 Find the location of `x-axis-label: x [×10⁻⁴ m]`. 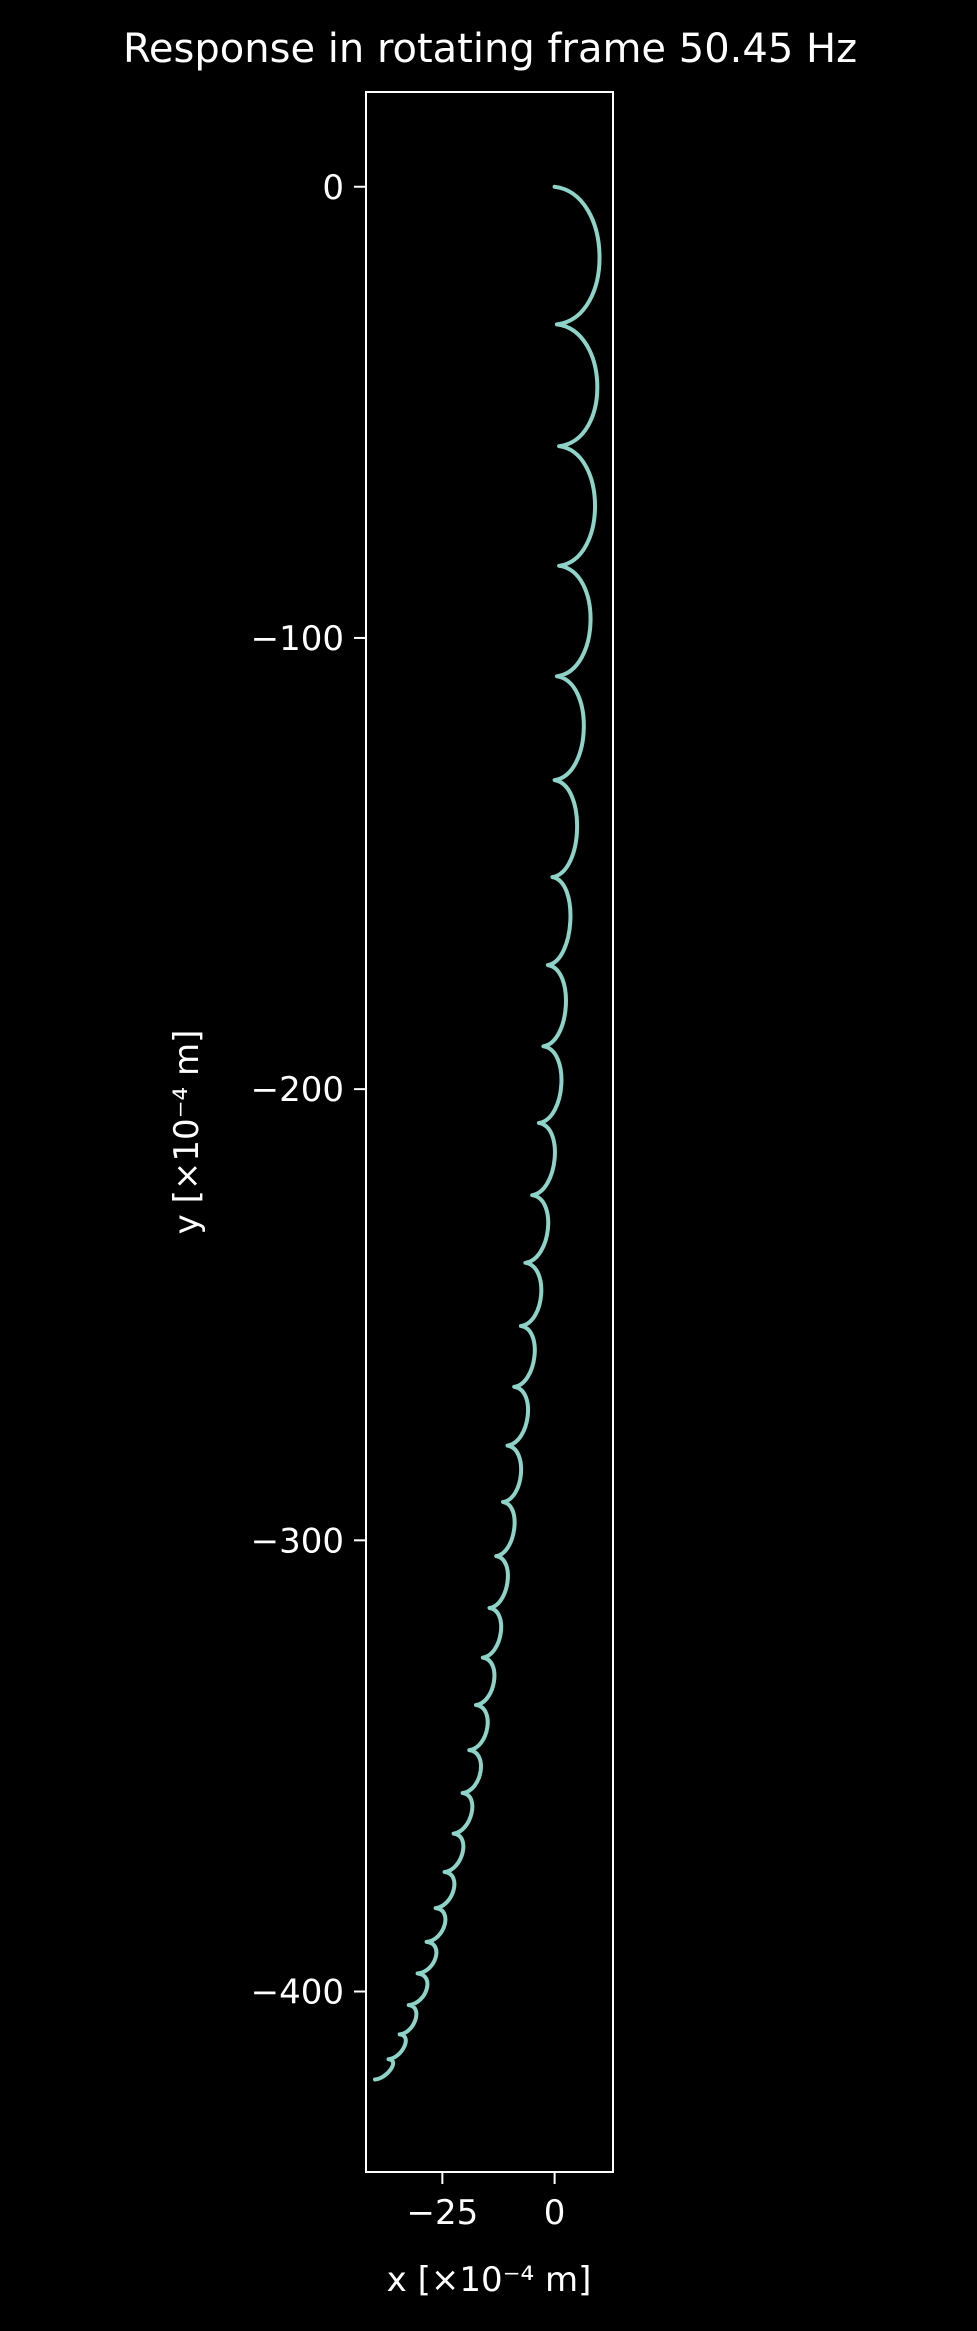

x-axis-label: x [×10⁻⁴ m] is located at coordinates (489, 2280).